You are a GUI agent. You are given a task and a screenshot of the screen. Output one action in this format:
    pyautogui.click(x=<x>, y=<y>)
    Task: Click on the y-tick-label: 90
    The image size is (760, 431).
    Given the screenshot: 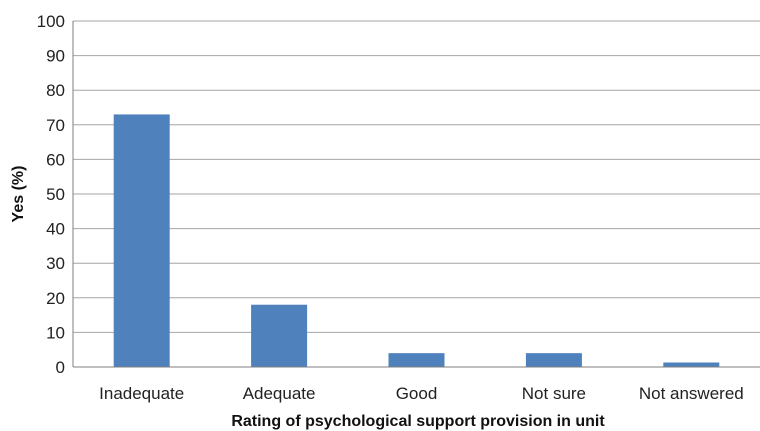 What is the action you would take?
    pyautogui.click(x=55, y=56)
    